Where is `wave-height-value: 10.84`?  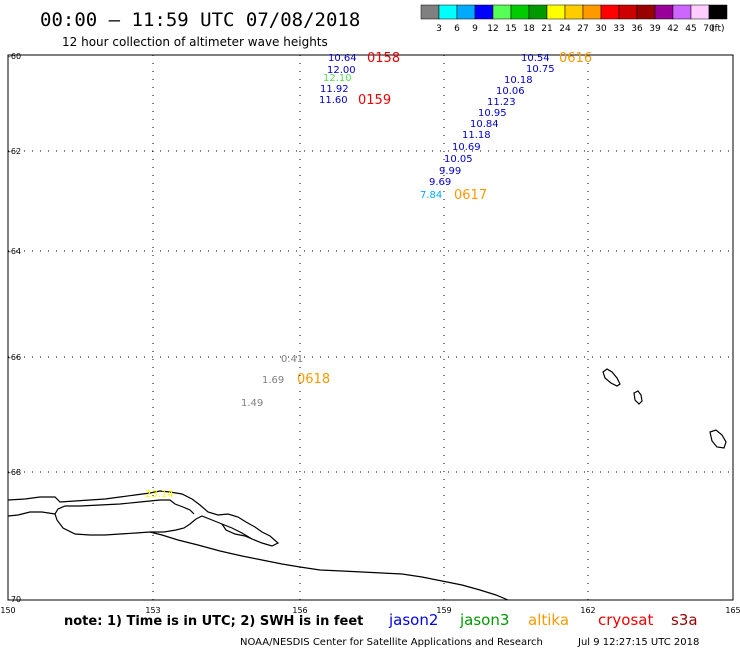 wave-height-value: 10.84 is located at coordinates (484, 124).